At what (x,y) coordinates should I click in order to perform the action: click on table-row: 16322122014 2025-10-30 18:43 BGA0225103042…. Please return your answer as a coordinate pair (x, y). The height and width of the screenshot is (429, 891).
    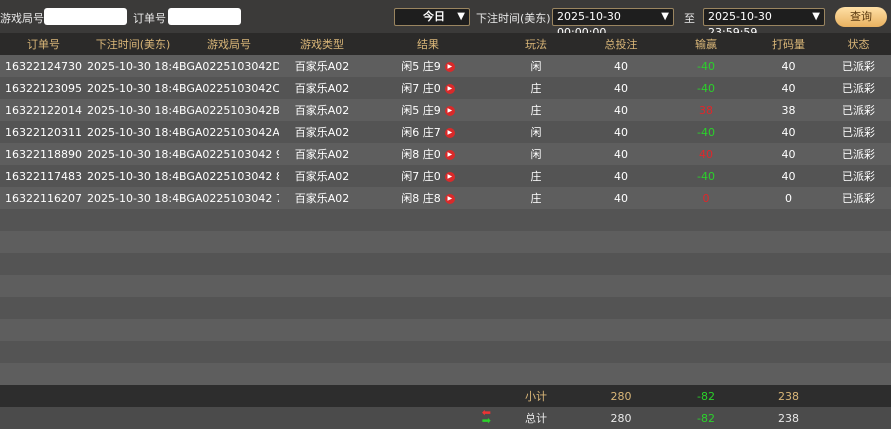
    Looking at the image, I should click on (445, 110).